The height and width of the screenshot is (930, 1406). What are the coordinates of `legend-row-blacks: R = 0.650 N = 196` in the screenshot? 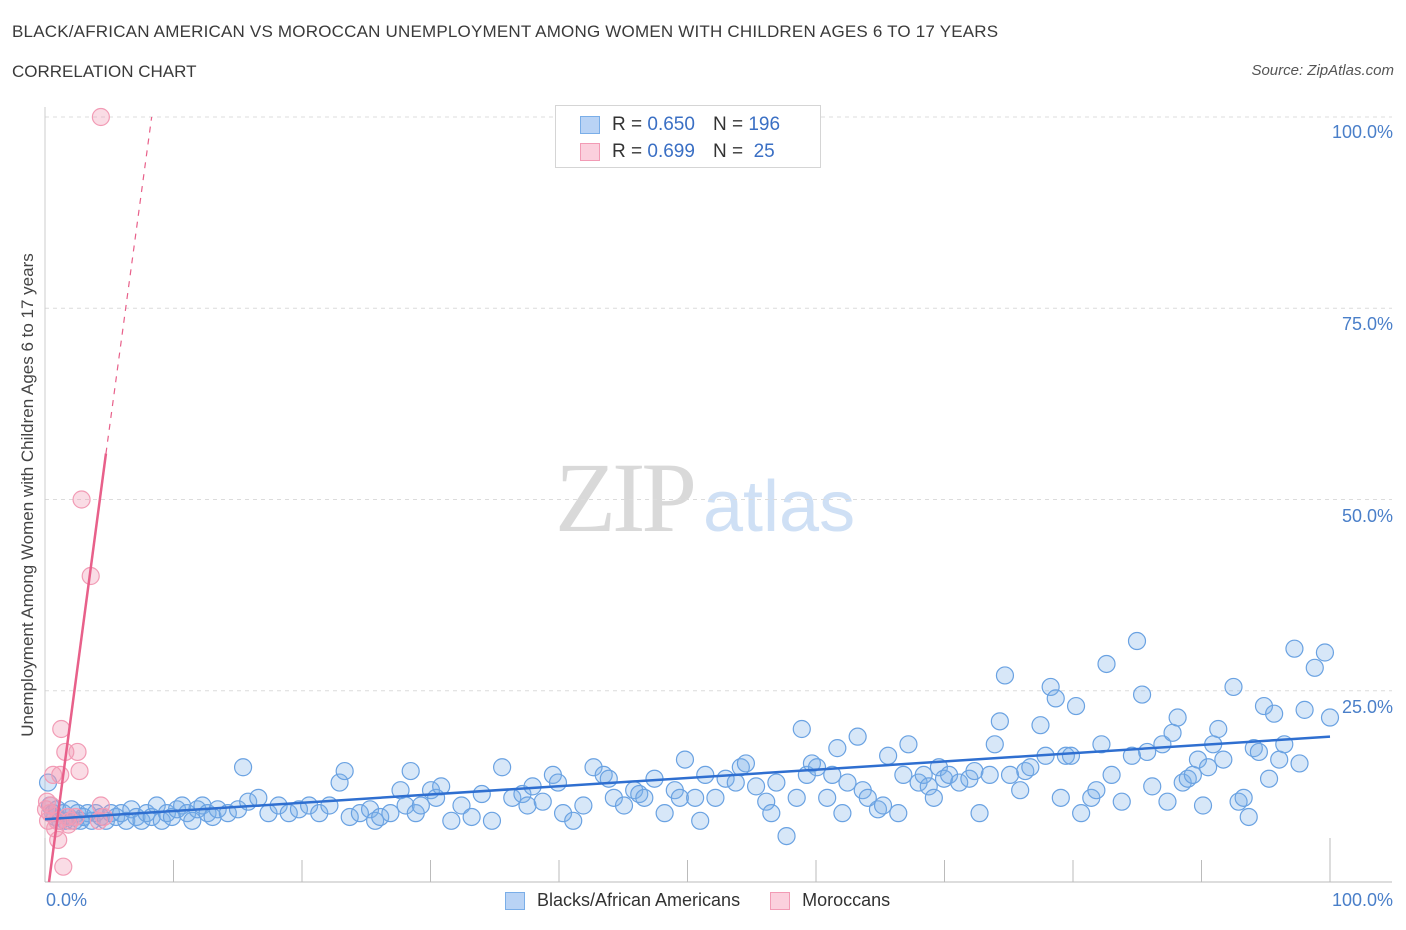 It's located at (680, 125).